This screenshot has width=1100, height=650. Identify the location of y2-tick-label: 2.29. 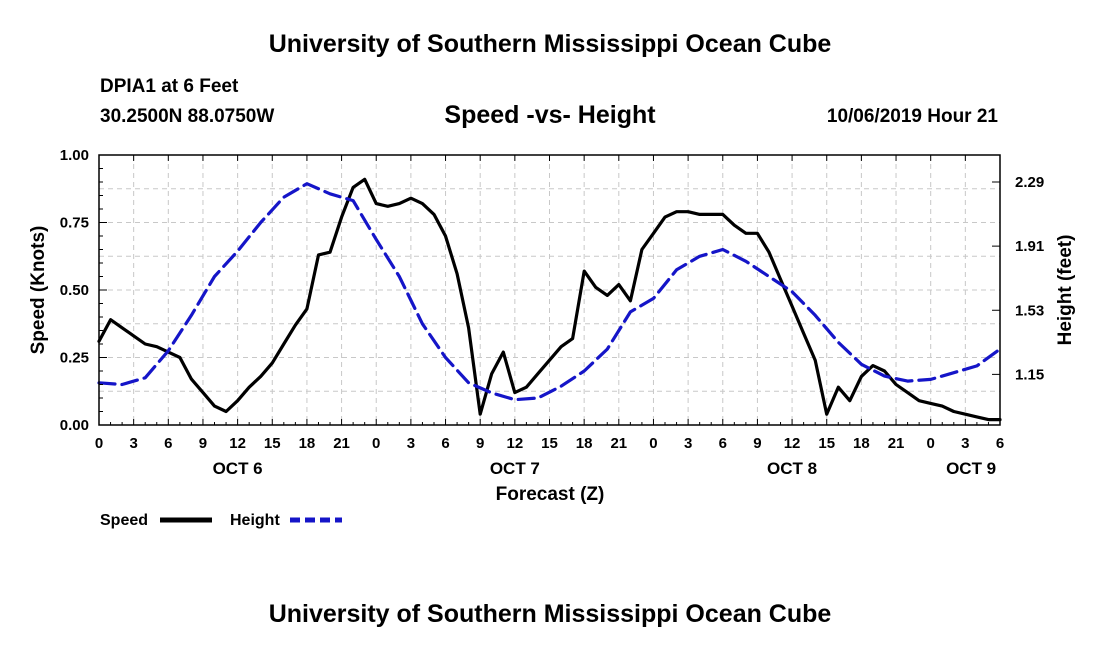
(1029, 182).